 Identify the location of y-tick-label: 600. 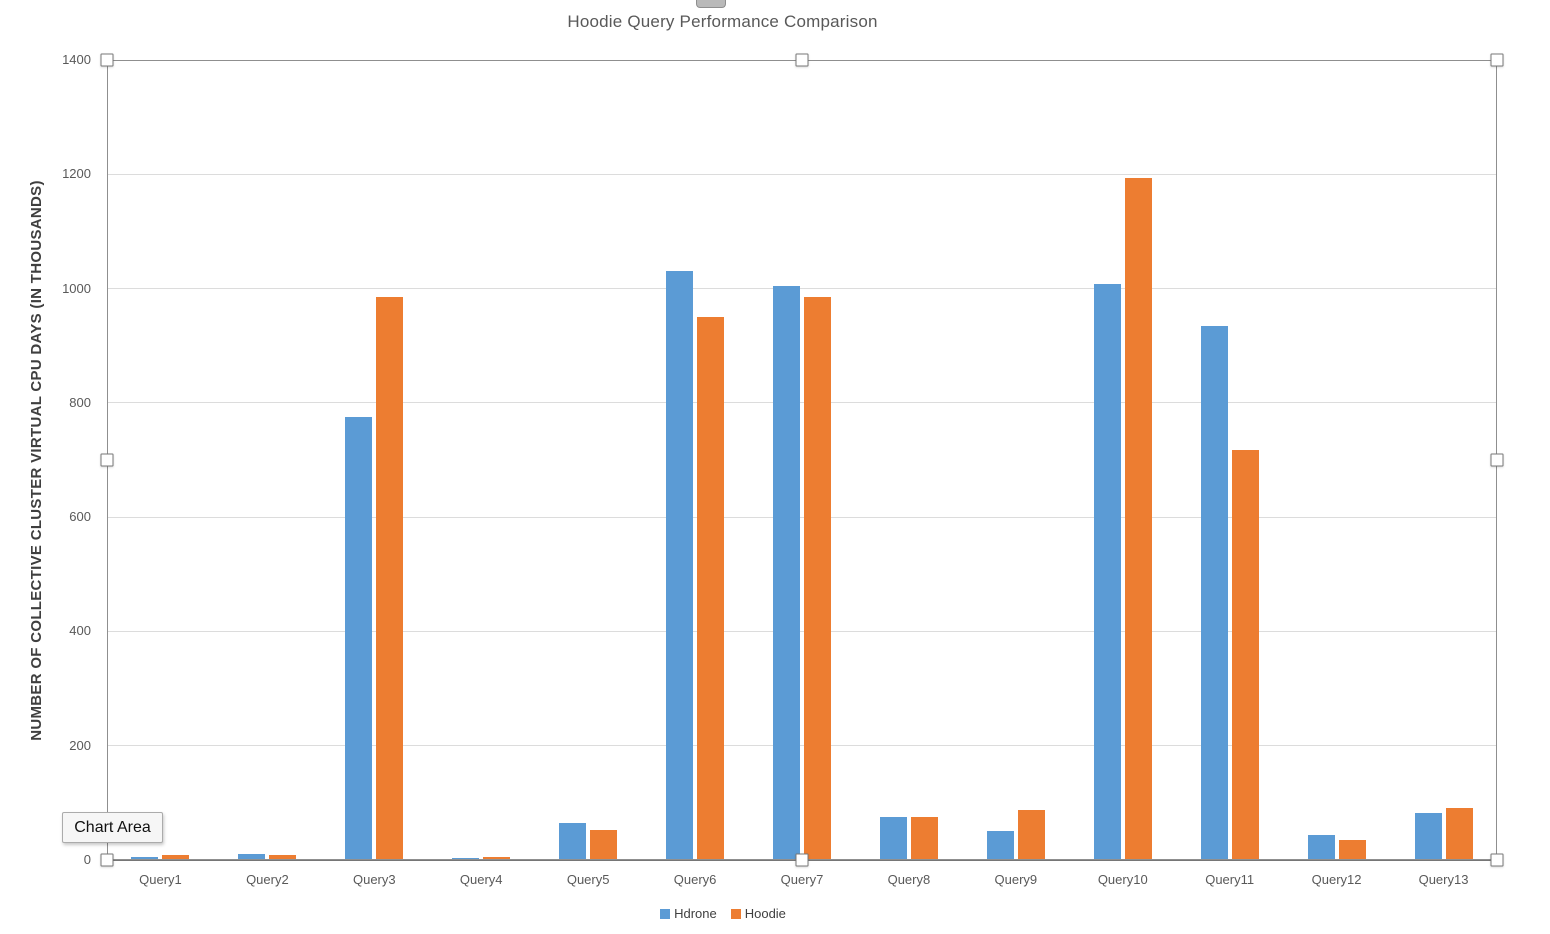
(80, 517).